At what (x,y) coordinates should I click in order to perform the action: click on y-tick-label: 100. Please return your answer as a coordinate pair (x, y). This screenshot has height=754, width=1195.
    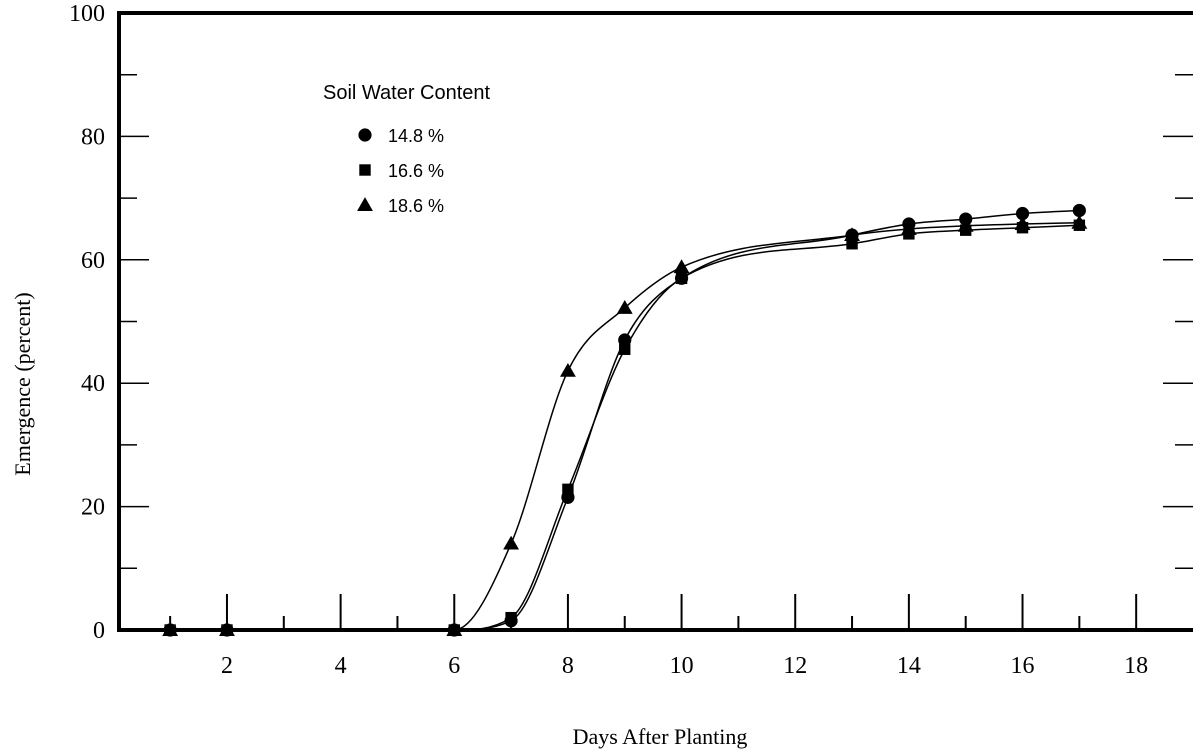
    Looking at the image, I should click on (87, 14).